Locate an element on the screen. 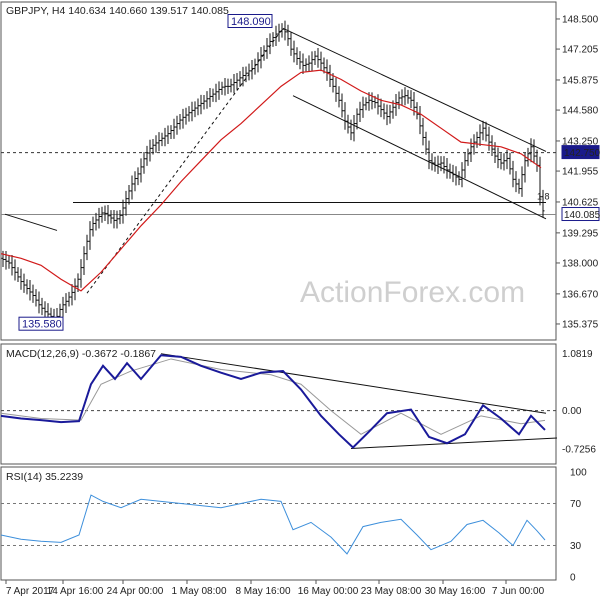 The height and width of the screenshot is (605, 600). rsi-line is located at coordinates (273, 524).